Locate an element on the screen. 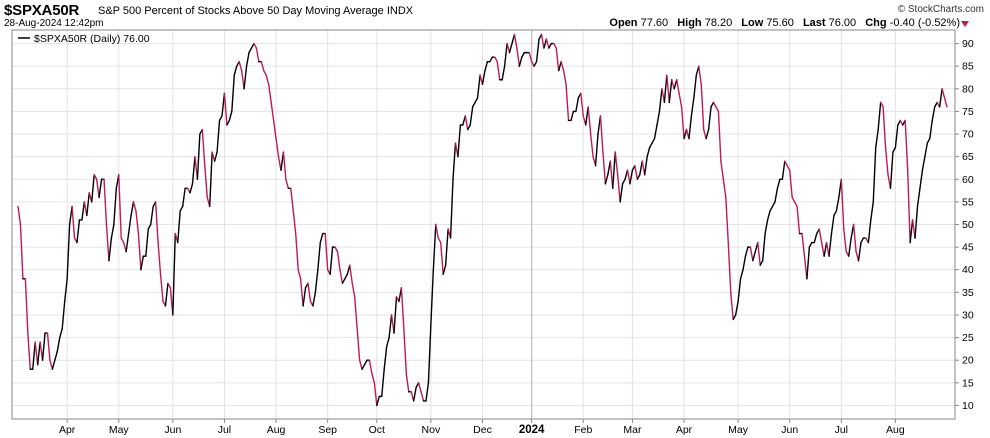 The height and width of the screenshot is (438, 990). down-arrow-icon is located at coordinates (965, 24).